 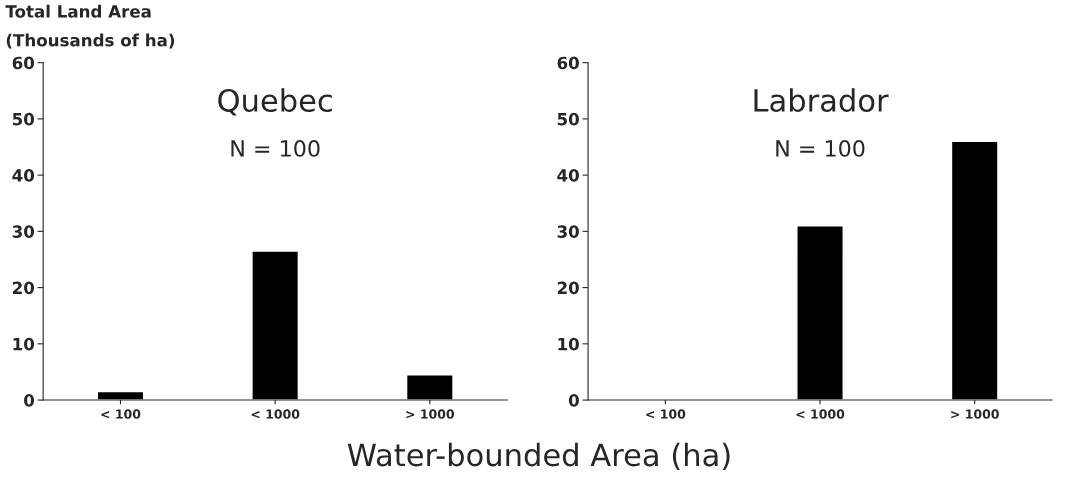 I want to click on text: Quebec, so click(x=275, y=102).